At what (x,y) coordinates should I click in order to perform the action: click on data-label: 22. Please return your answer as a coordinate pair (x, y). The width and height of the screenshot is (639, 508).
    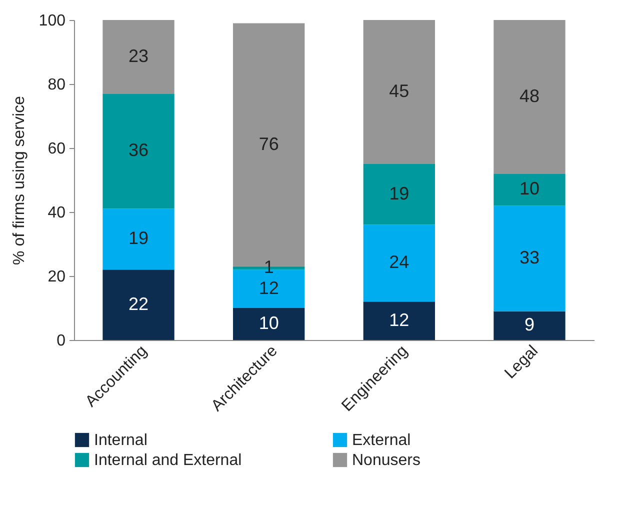
    Looking at the image, I should click on (138, 304).